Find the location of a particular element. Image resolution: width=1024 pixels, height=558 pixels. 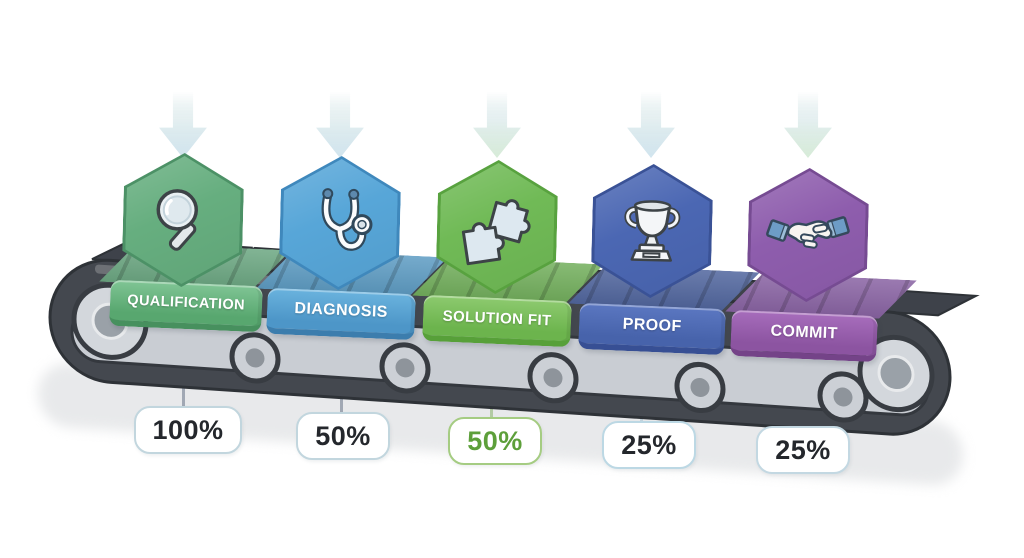

belt-wheels is located at coordinates (549, 377).